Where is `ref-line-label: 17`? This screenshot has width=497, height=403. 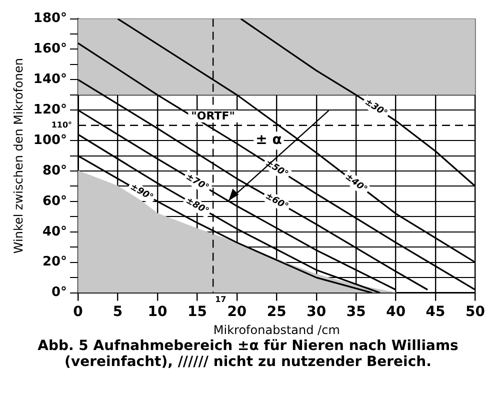
ref-line-label: 17 is located at coordinates (220, 299).